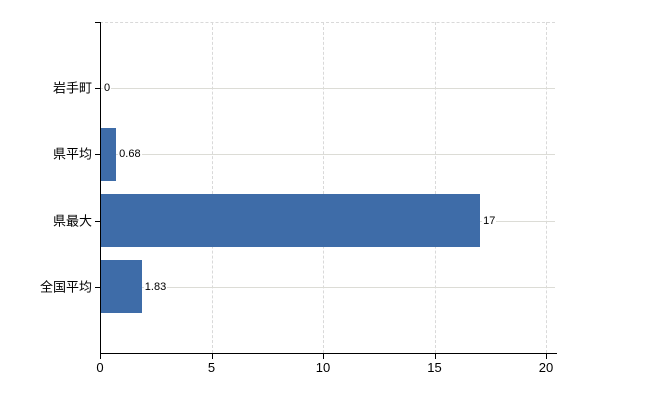 The height and width of the screenshot is (400, 650). I want to click on category-label-pref-average: 県平均, so click(72, 154).